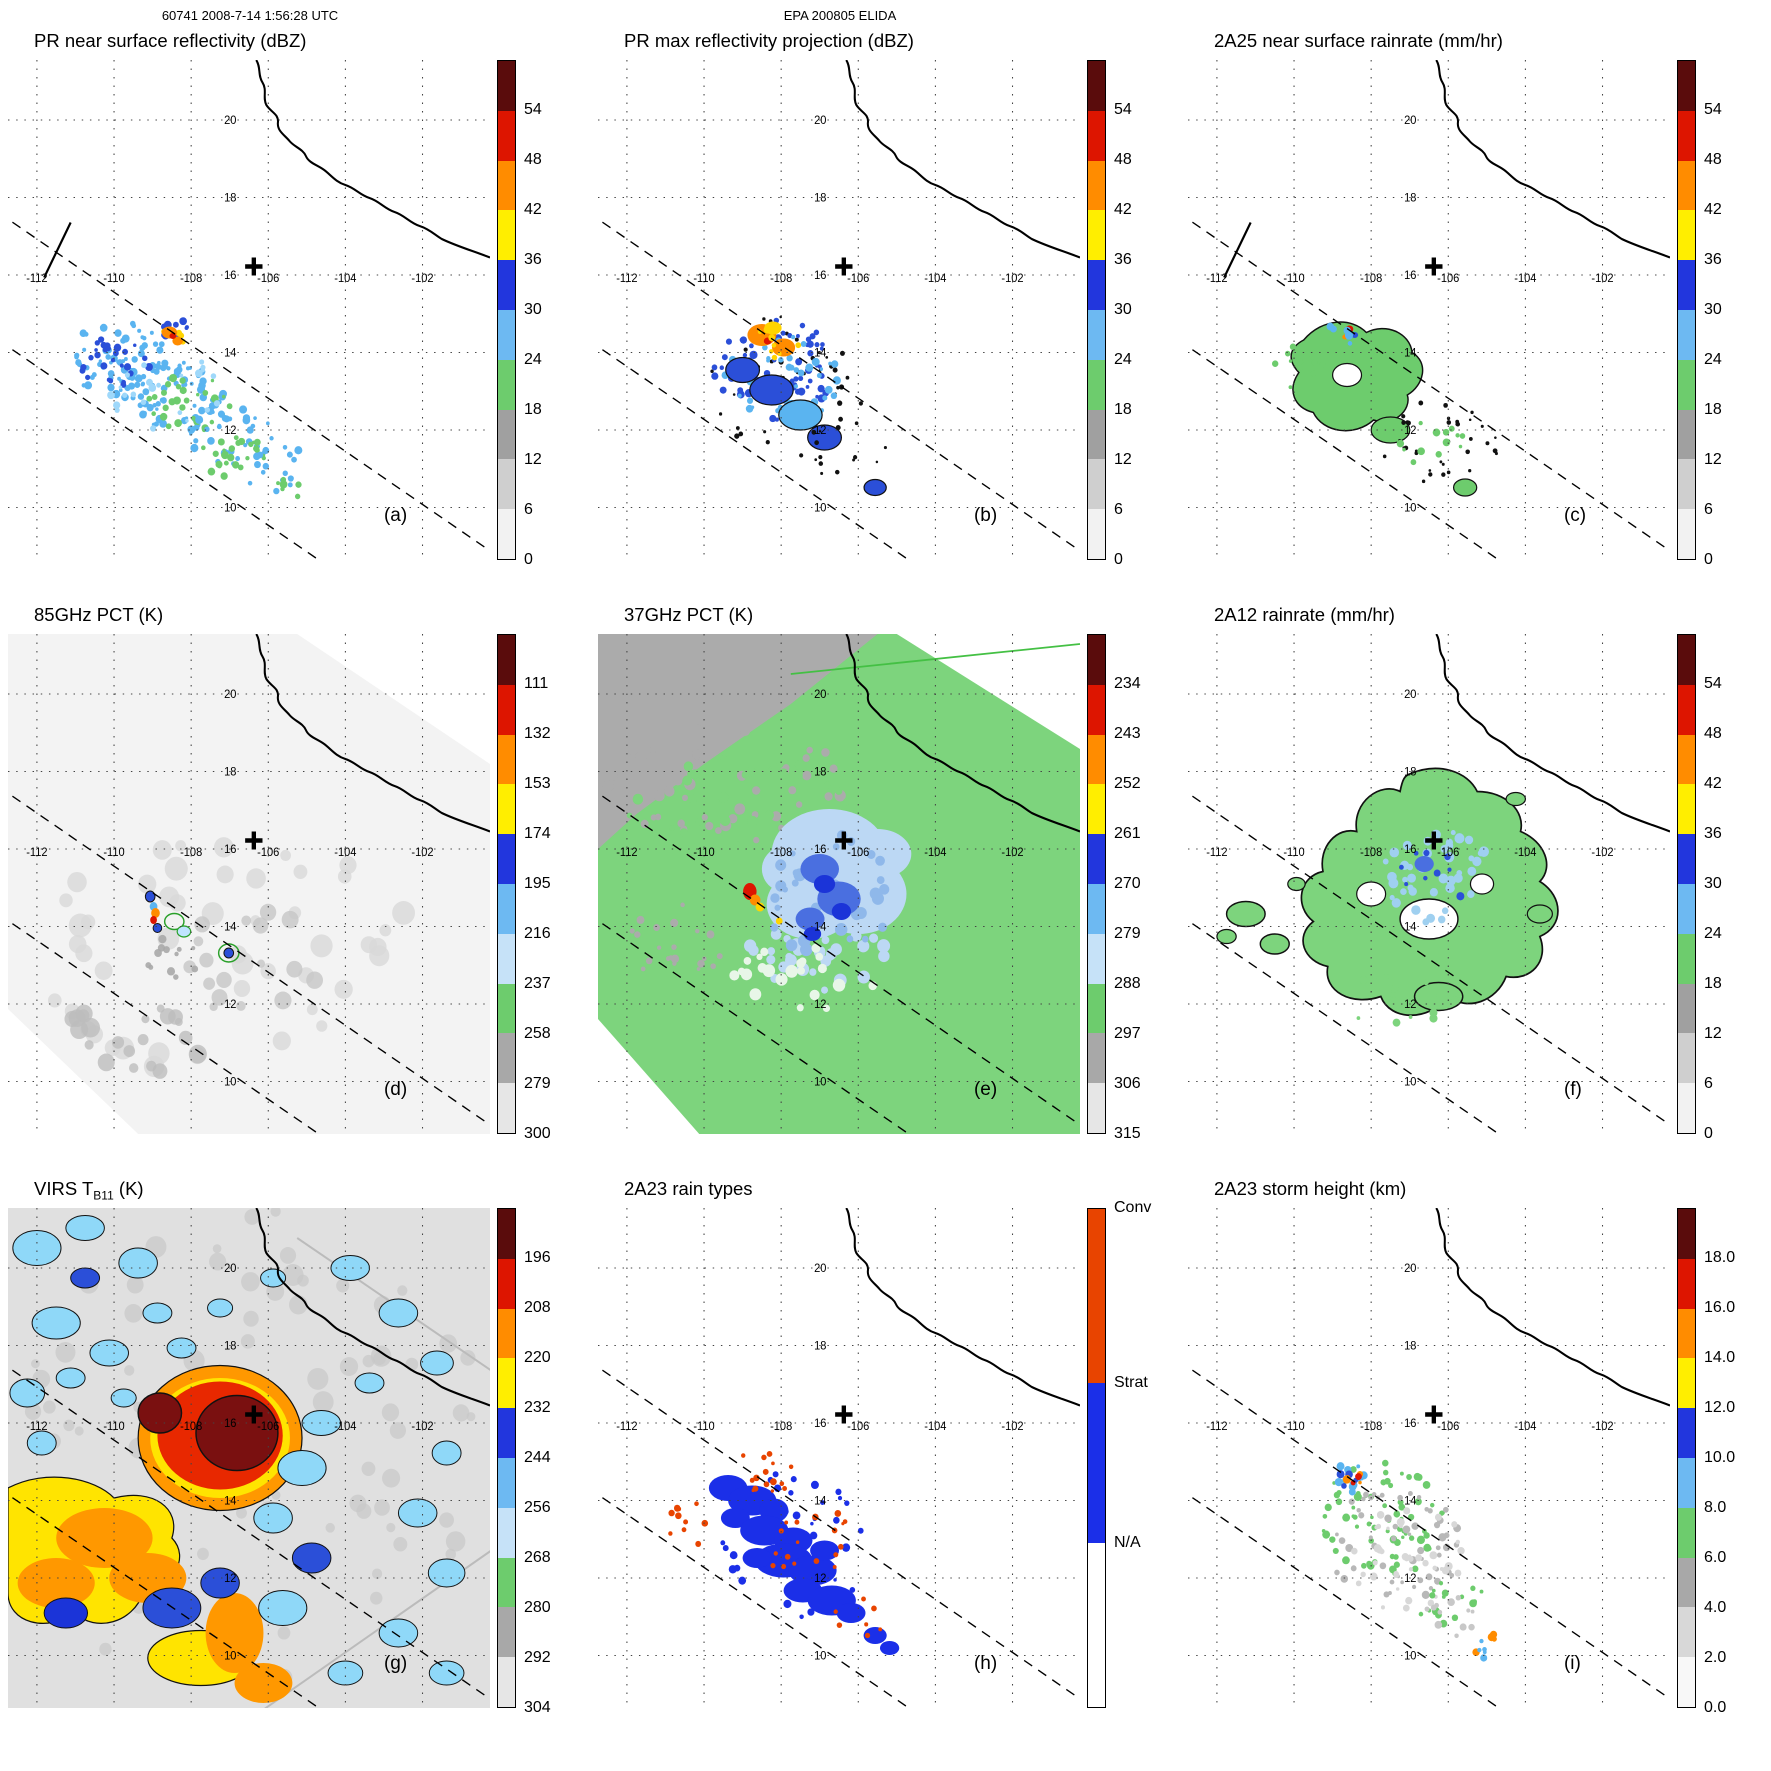 This screenshot has width=1771, height=1771. Describe the element at coordinates (820, 198) in the screenshot. I see `svg-text: 18` at that location.